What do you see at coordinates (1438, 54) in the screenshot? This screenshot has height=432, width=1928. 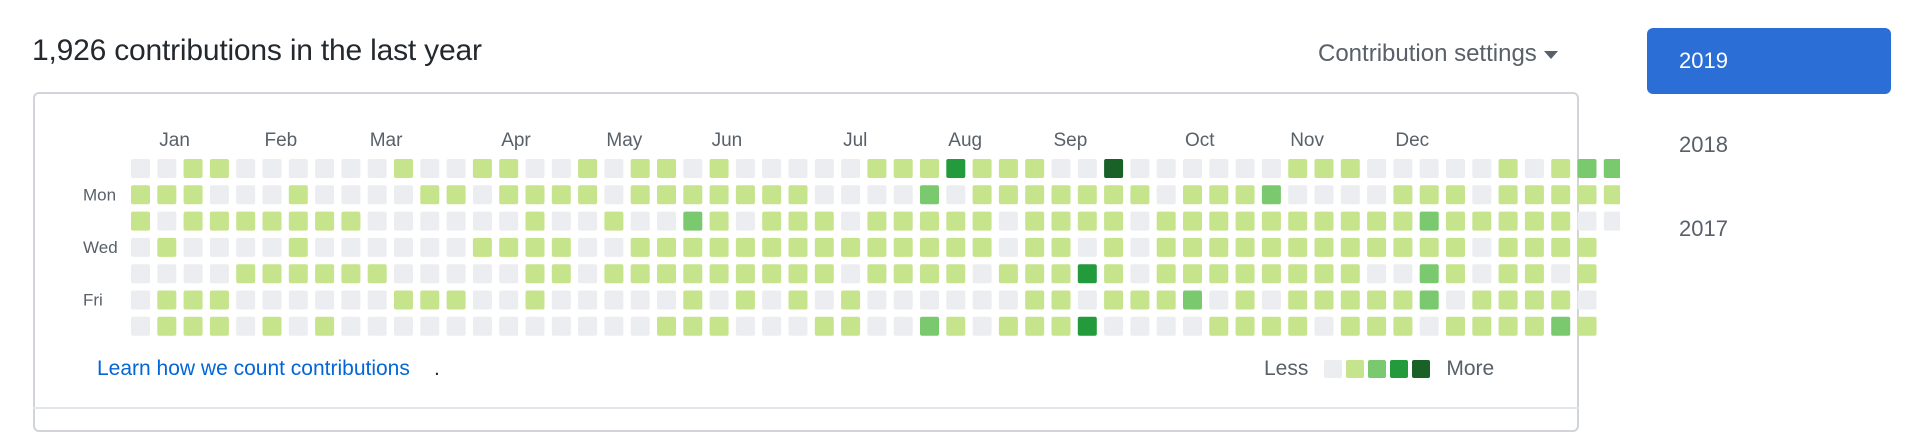 I see `contribution-settings-dropdown: Contribution settings` at bounding box center [1438, 54].